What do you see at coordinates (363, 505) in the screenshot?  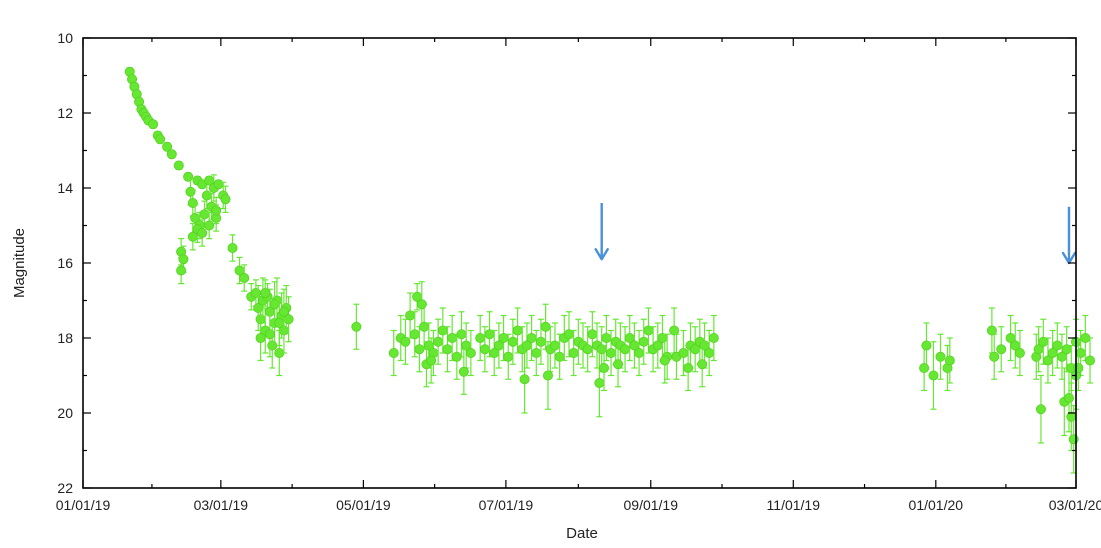 I see `x-tick-label: 05/01/19` at bounding box center [363, 505].